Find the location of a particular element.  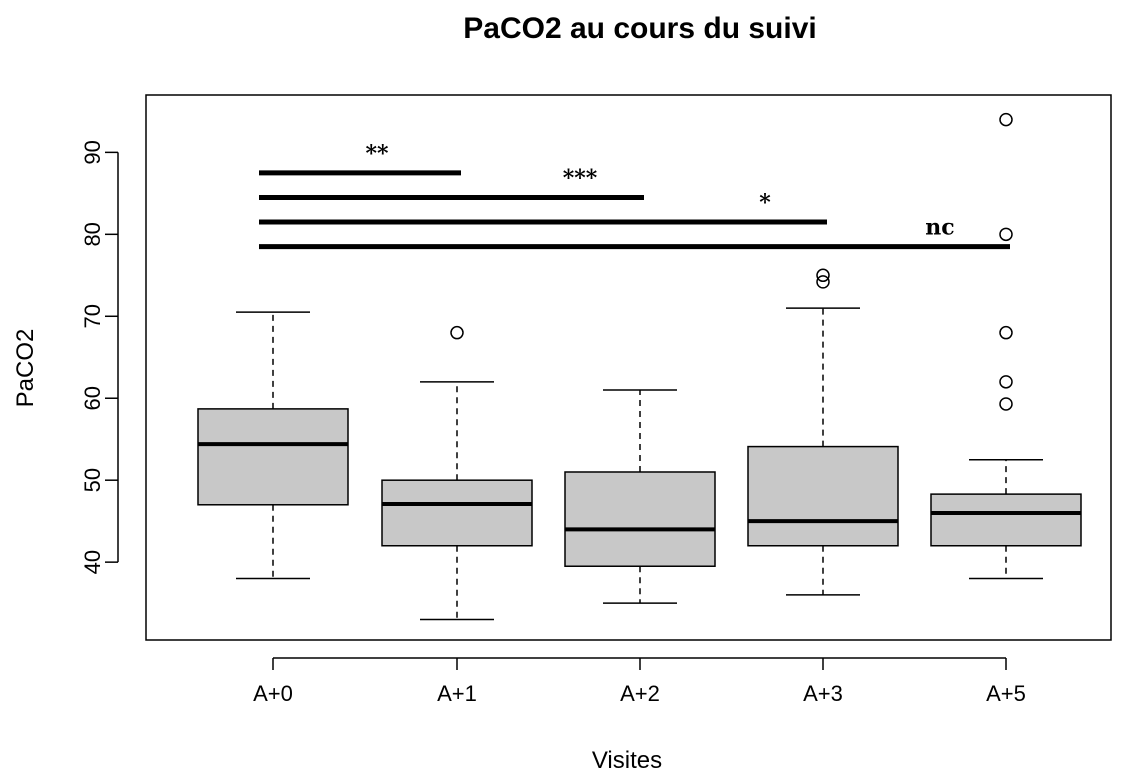

x-tick-label: A+2 is located at coordinates (640, 693).